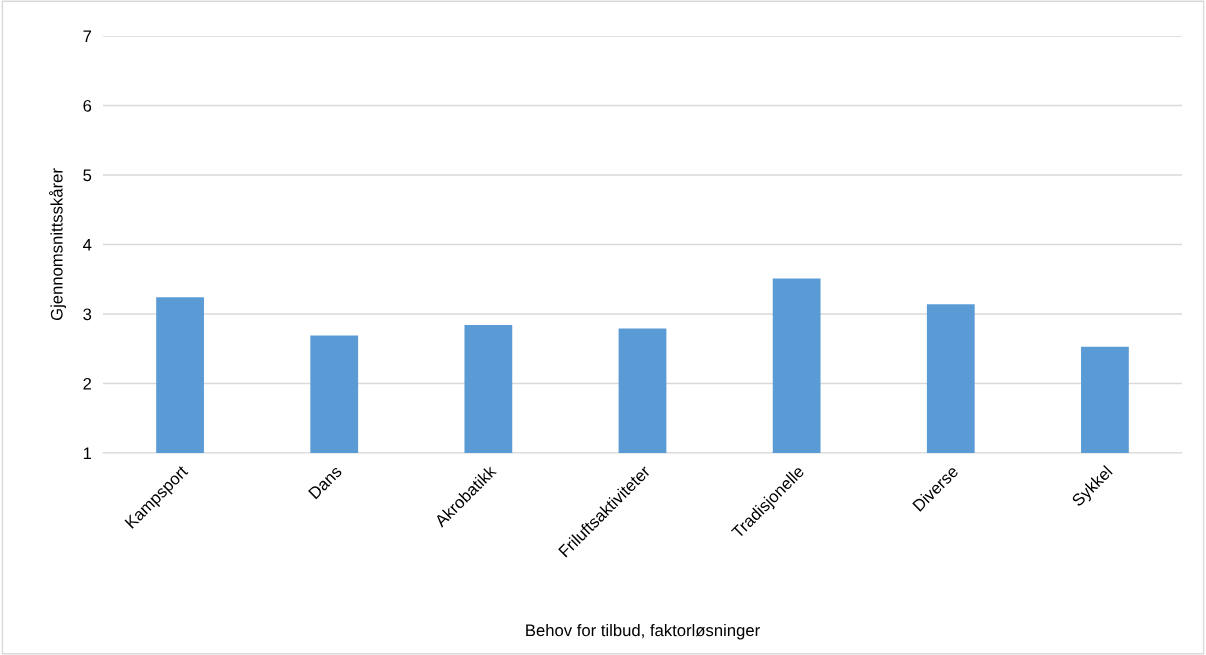 Image resolution: width=1206 pixels, height=655 pixels. I want to click on y-axis-title: Gjennomsnittsskårer, so click(57, 244).